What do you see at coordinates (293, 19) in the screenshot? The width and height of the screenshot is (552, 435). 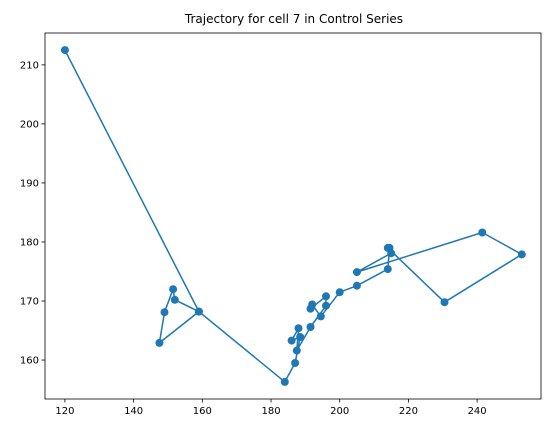 I see `chart-title: Trajectory for cell 7 in Control Series` at bounding box center [293, 19].